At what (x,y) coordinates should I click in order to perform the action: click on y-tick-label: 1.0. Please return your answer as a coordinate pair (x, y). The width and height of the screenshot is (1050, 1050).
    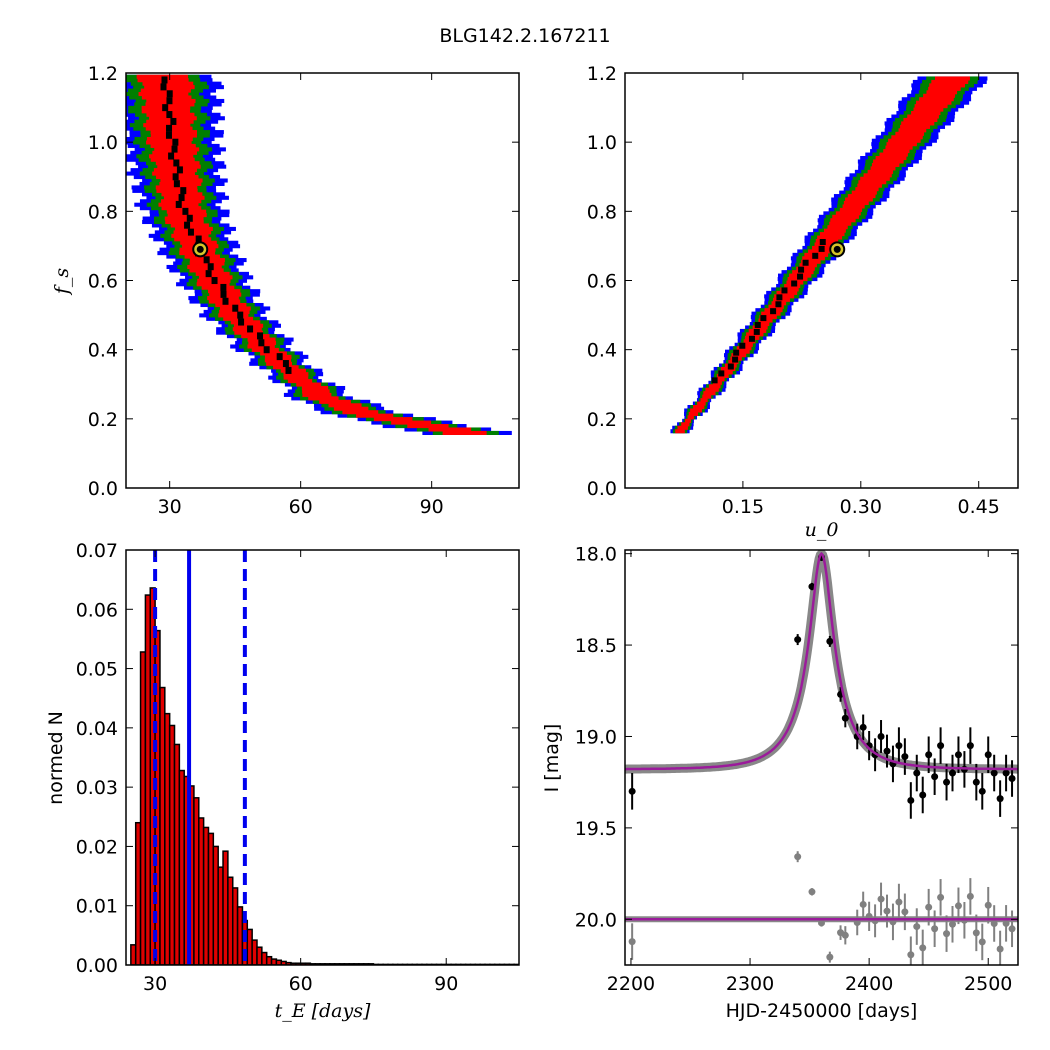
    Looking at the image, I should click on (602, 143).